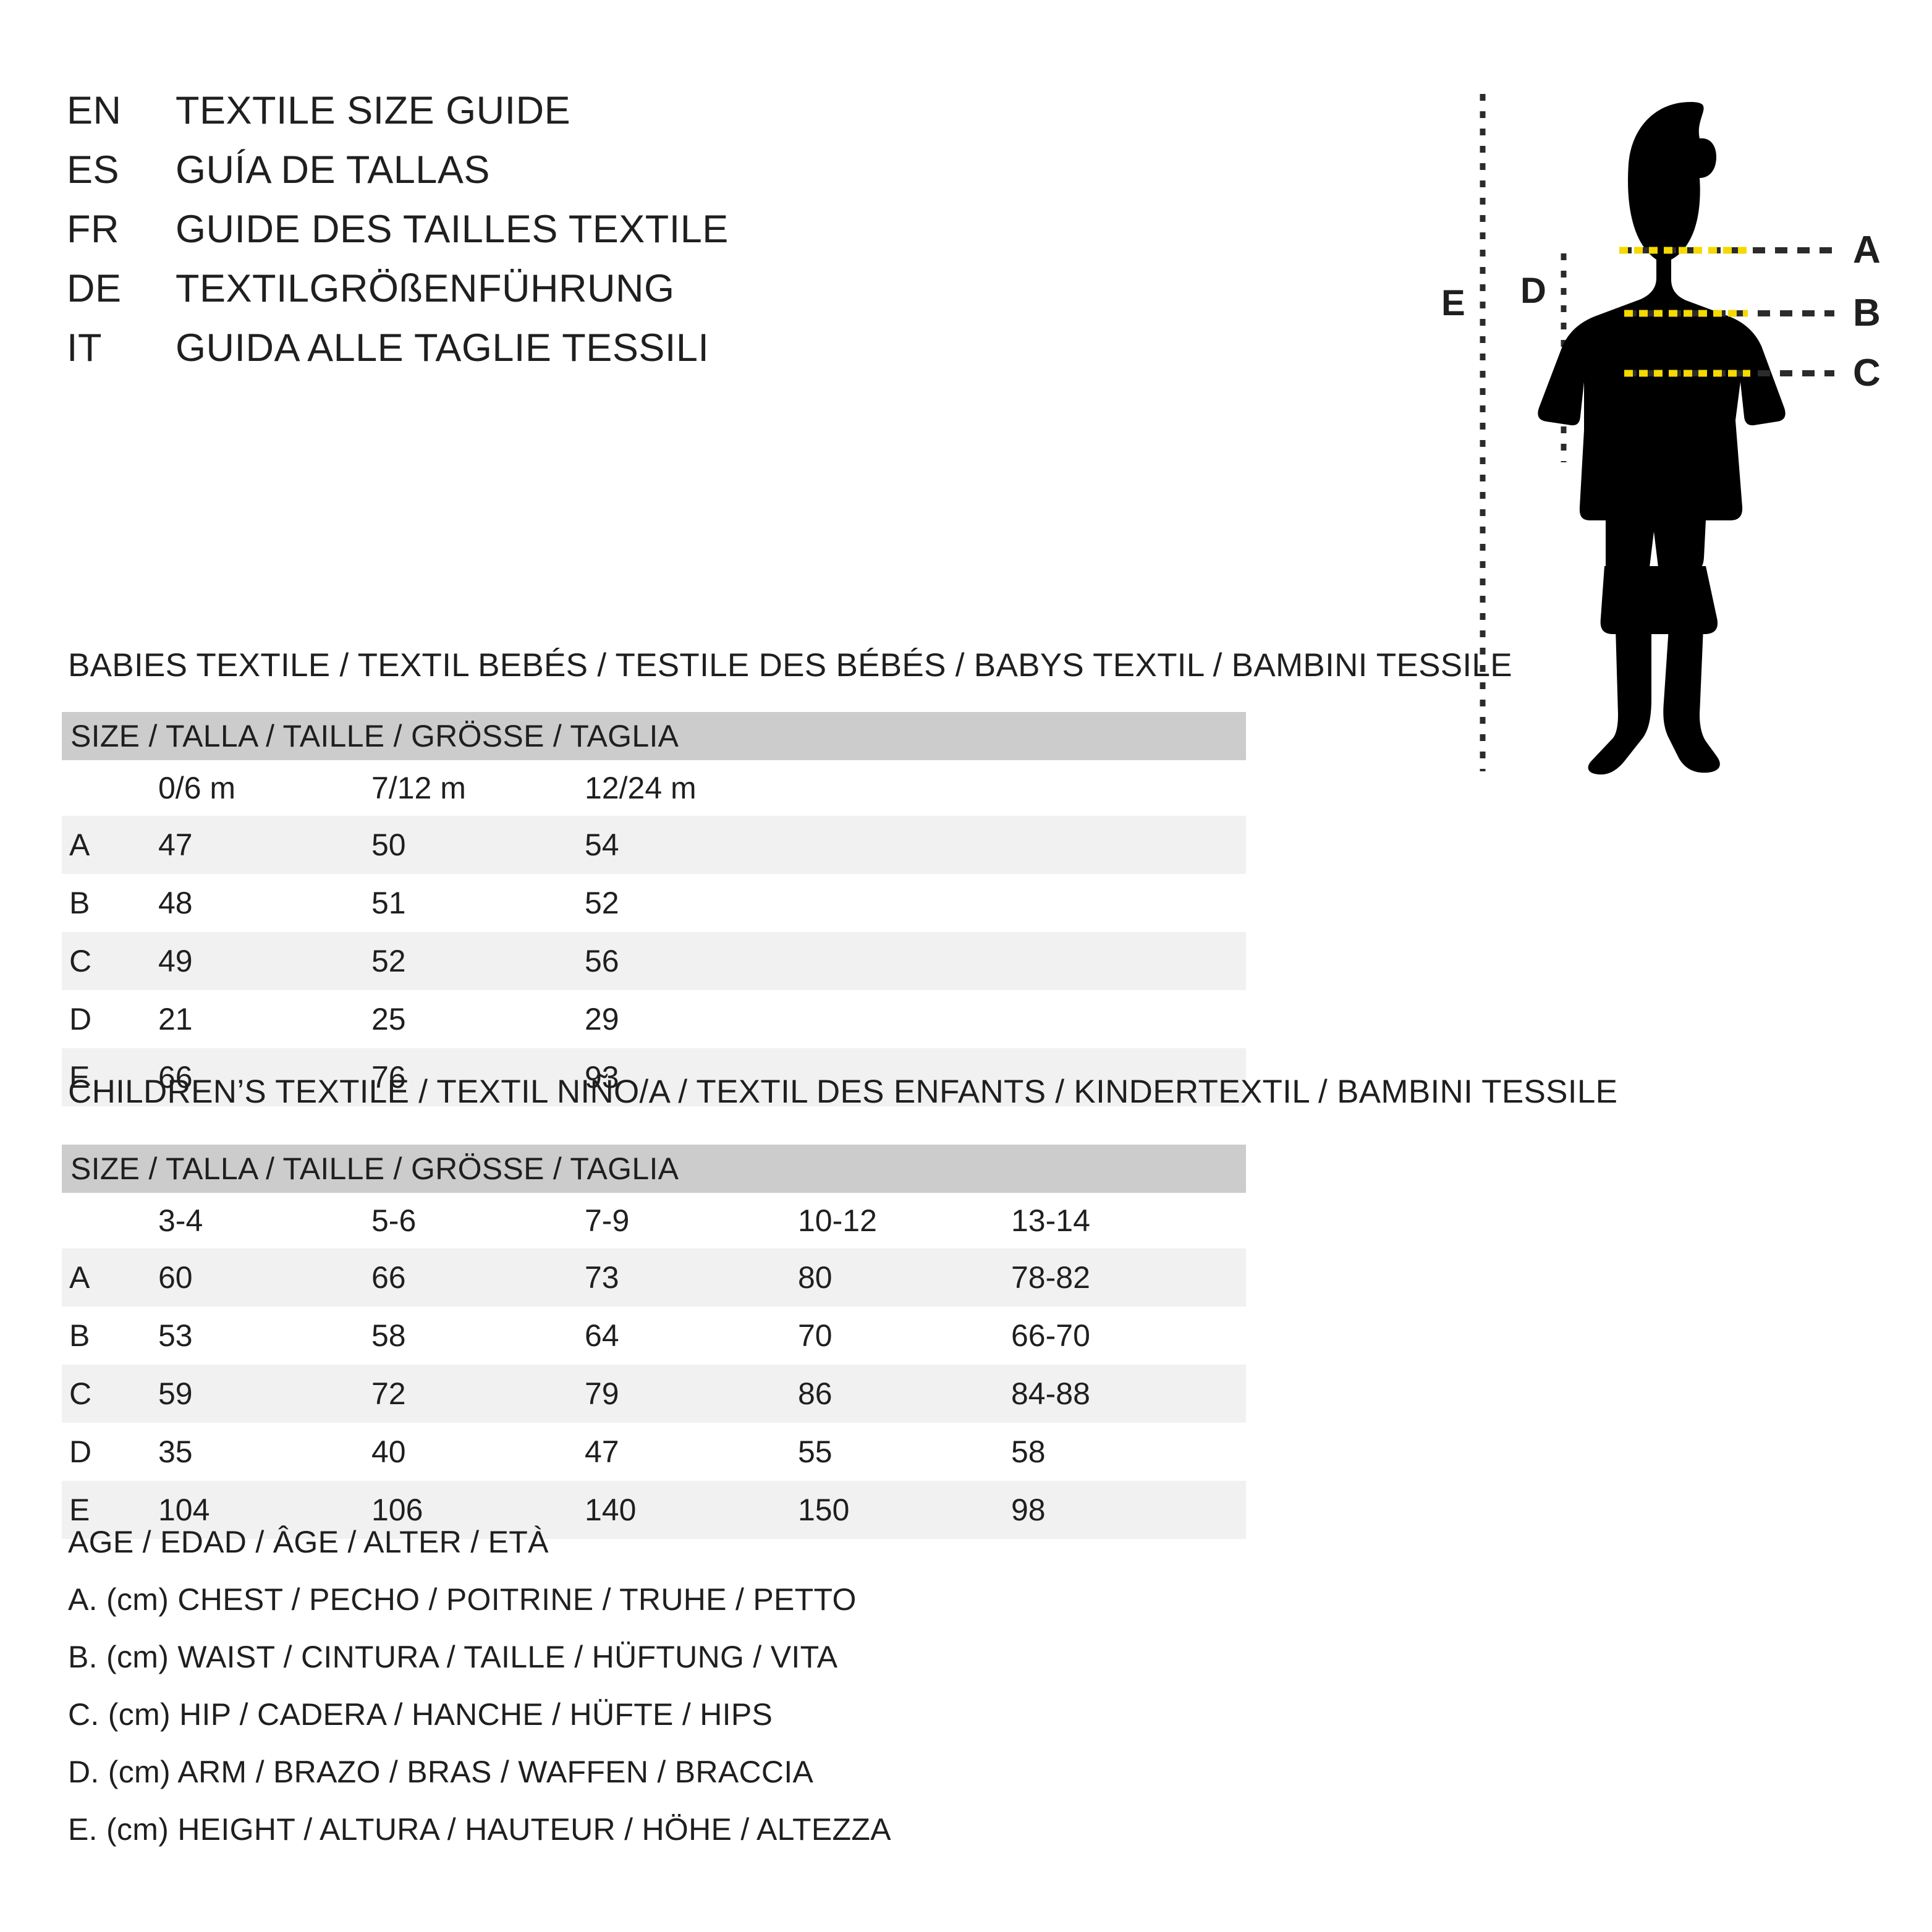  What do you see at coordinates (1028, 1451) in the screenshot?
I see `children-cell-d-4: 58` at bounding box center [1028, 1451].